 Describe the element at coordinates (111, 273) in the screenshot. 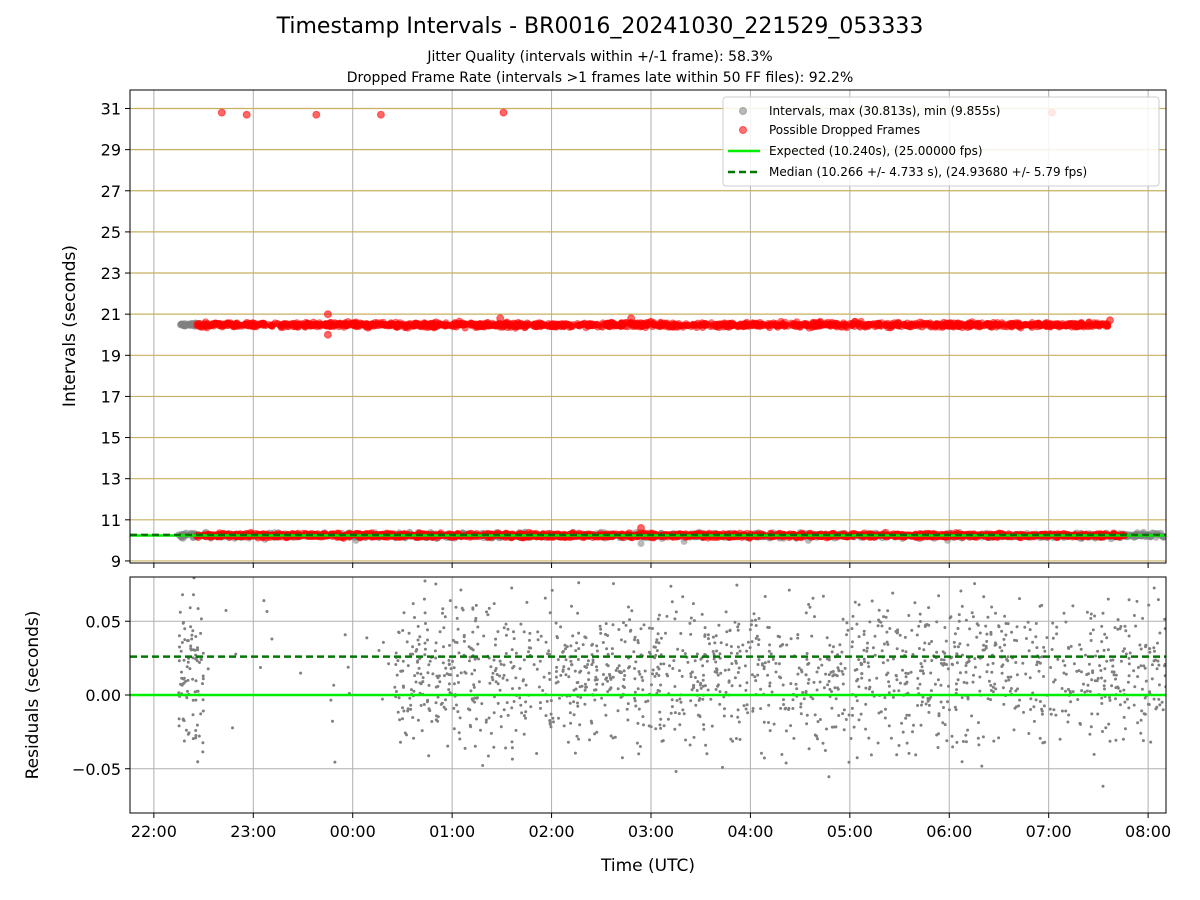

I see `top-y-tick-label: 23` at that location.